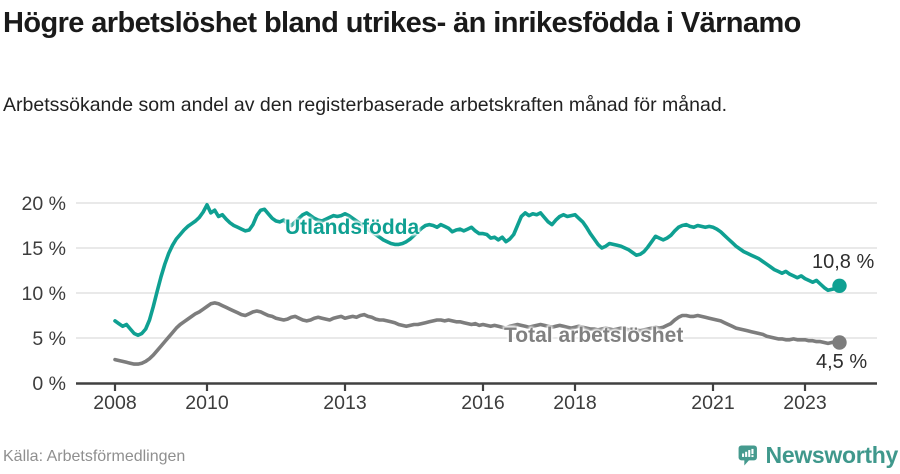 The width and height of the screenshot is (900, 474). What do you see at coordinates (49, 339) in the screenshot?
I see `y-tick-label-5: 5 %` at bounding box center [49, 339].